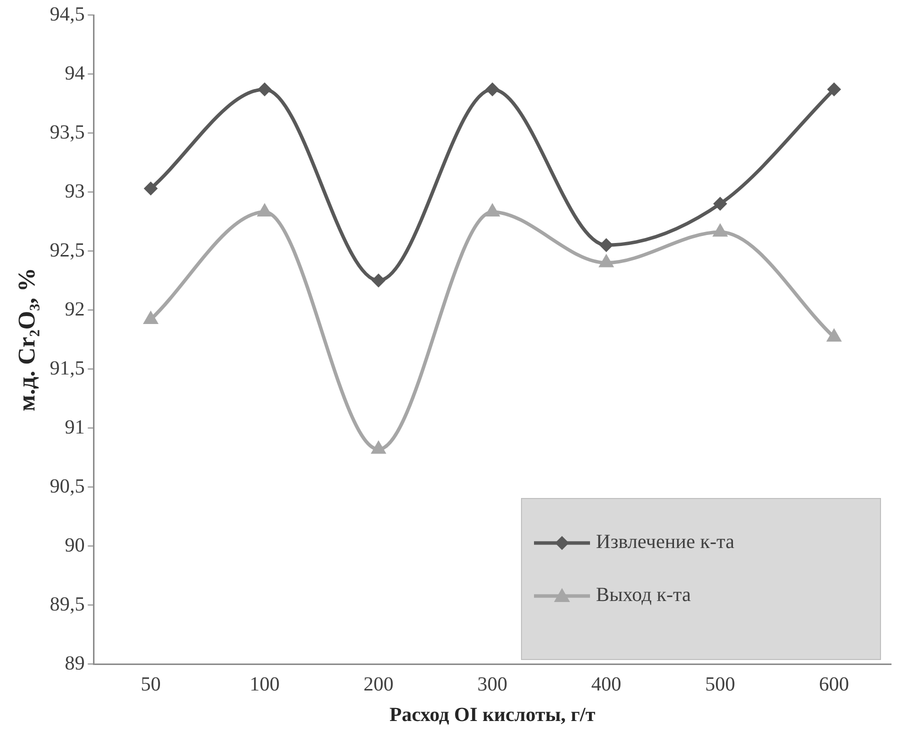 This screenshot has width=906, height=737. I want to click on y-tick-label: 92,5, so click(67, 250).